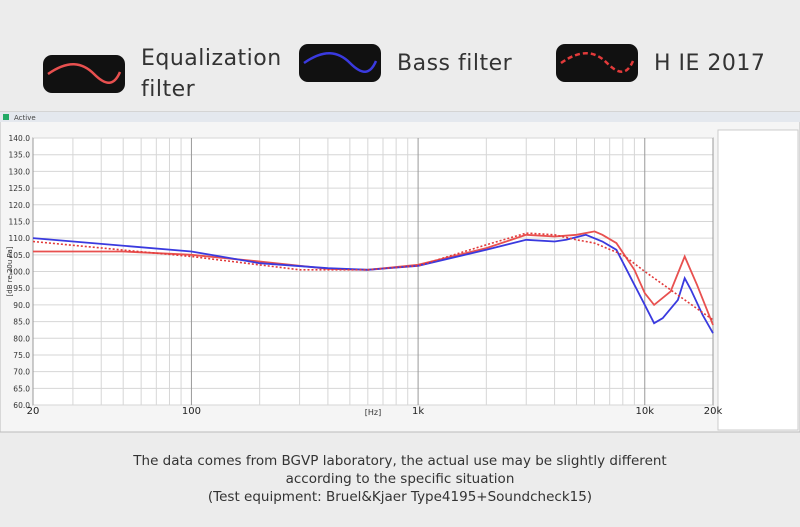 The height and width of the screenshot is (527, 800). What do you see at coordinates (21, 288) in the screenshot?
I see `y-tick-label: 95.0` at bounding box center [21, 288].